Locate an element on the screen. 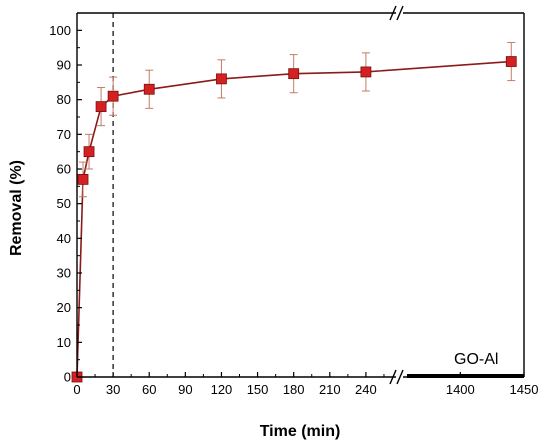 The image size is (550, 443). x-tick-label: 1450 is located at coordinates (524, 389).